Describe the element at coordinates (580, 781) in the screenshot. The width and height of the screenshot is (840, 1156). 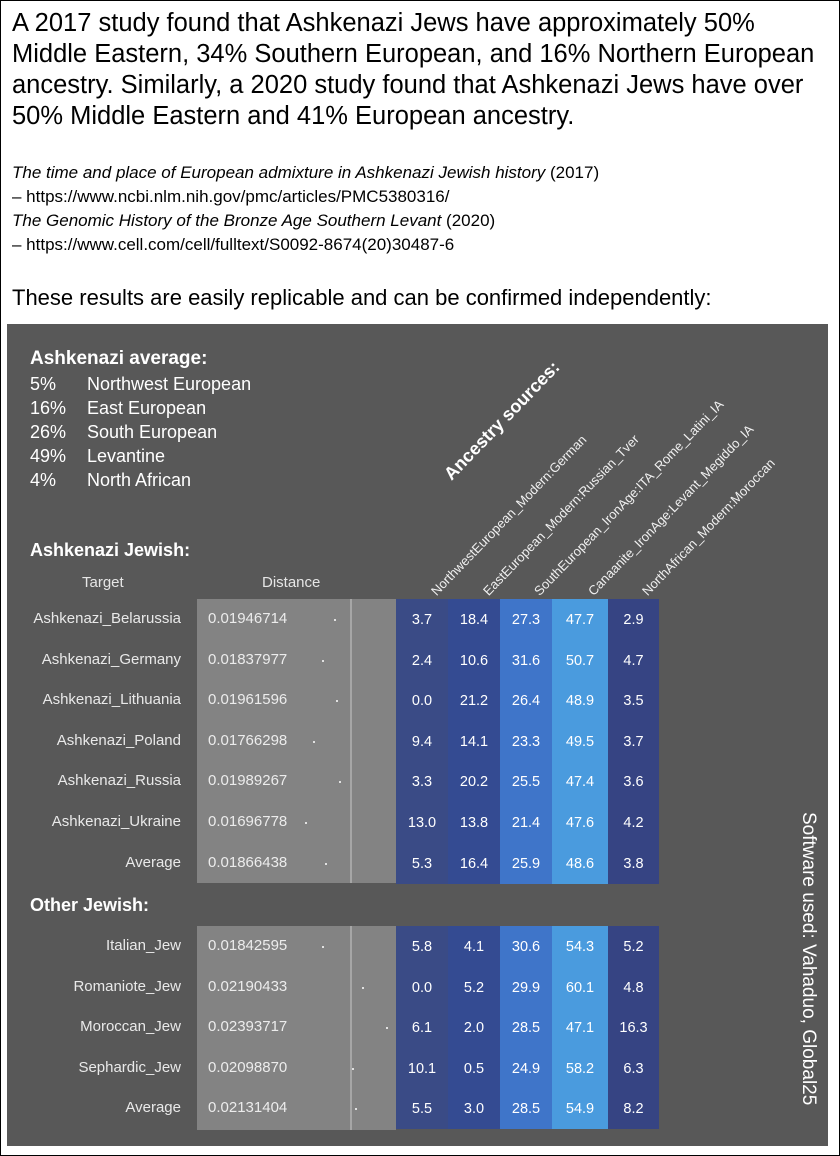
I see `ancestry-value-cell: 47.4` at that location.